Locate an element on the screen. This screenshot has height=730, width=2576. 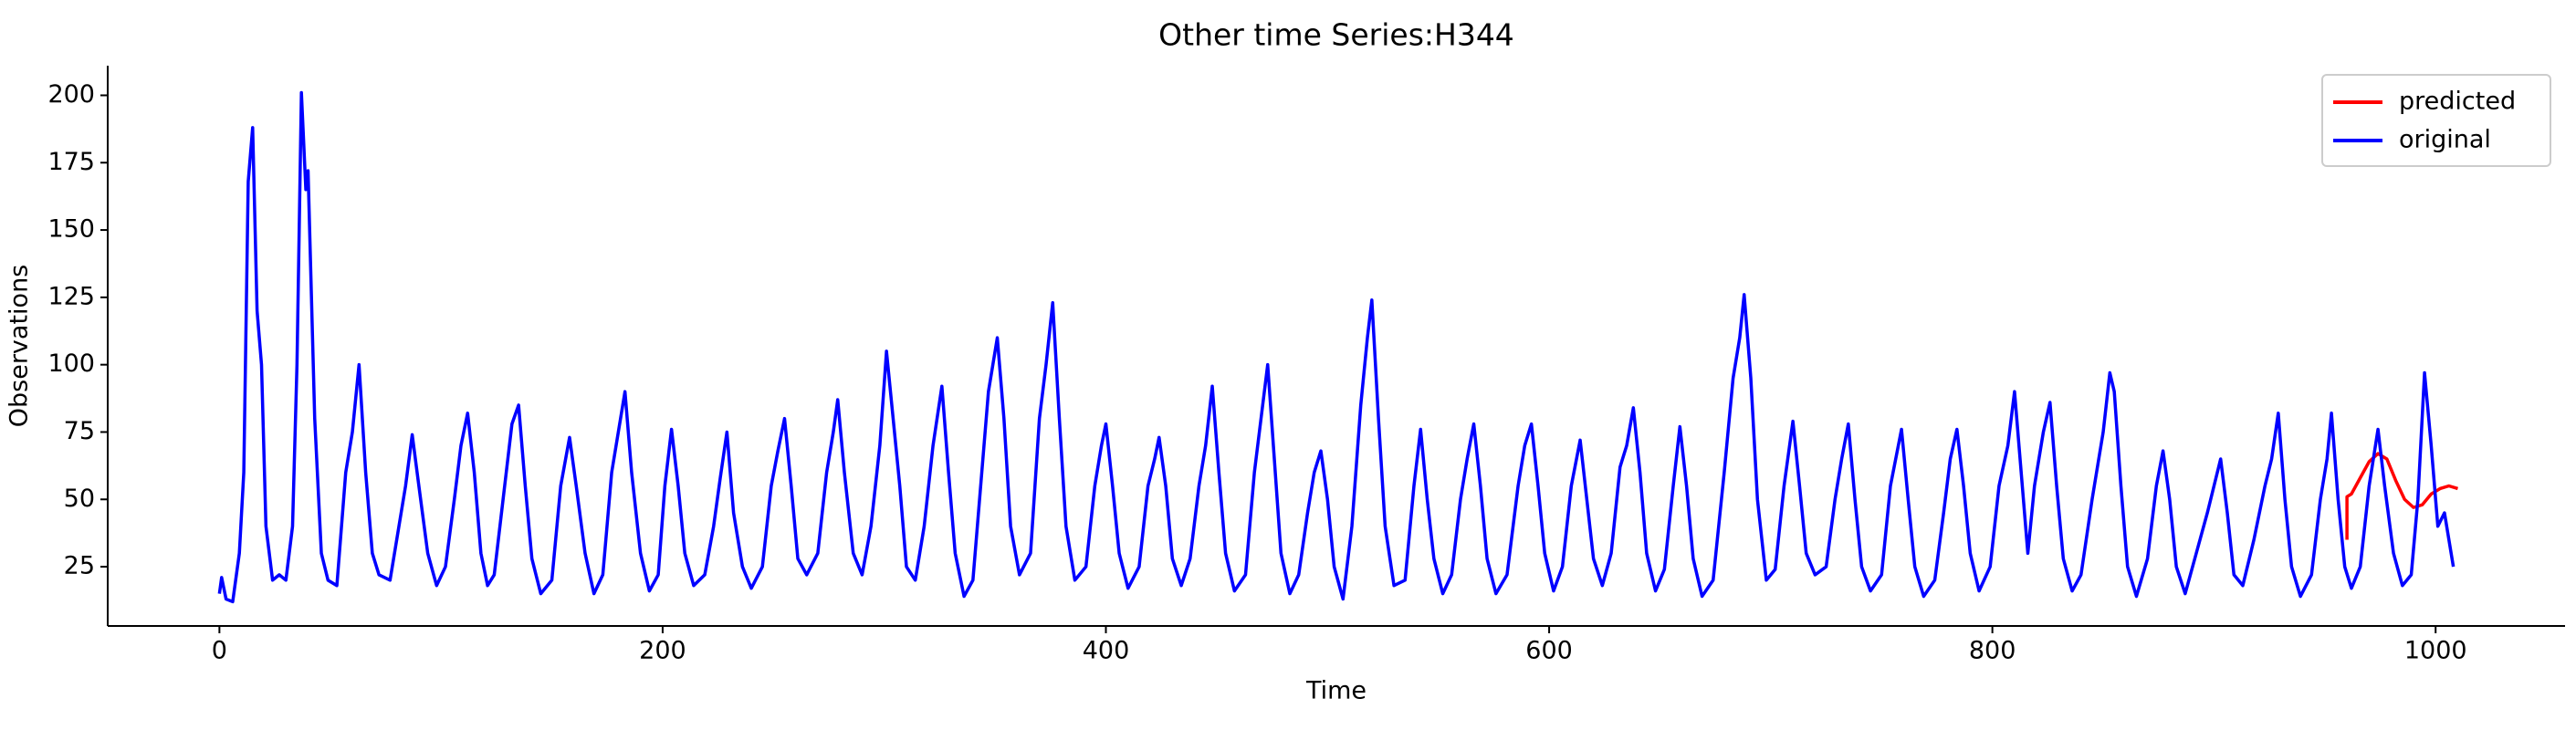
legend: predicted original is located at coordinates (2436, 120).